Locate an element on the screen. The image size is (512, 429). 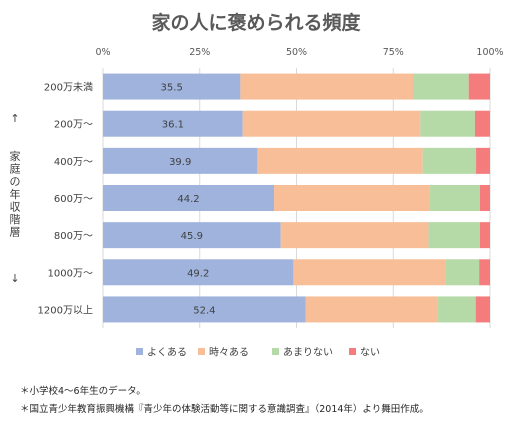
category-label: 1200万以上 is located at coordinates (65, 310).